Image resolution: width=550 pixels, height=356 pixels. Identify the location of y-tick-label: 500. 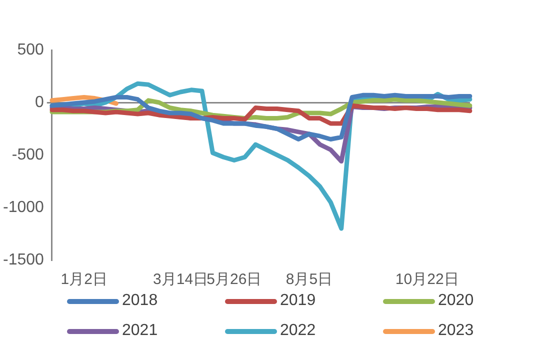
(30, 49).